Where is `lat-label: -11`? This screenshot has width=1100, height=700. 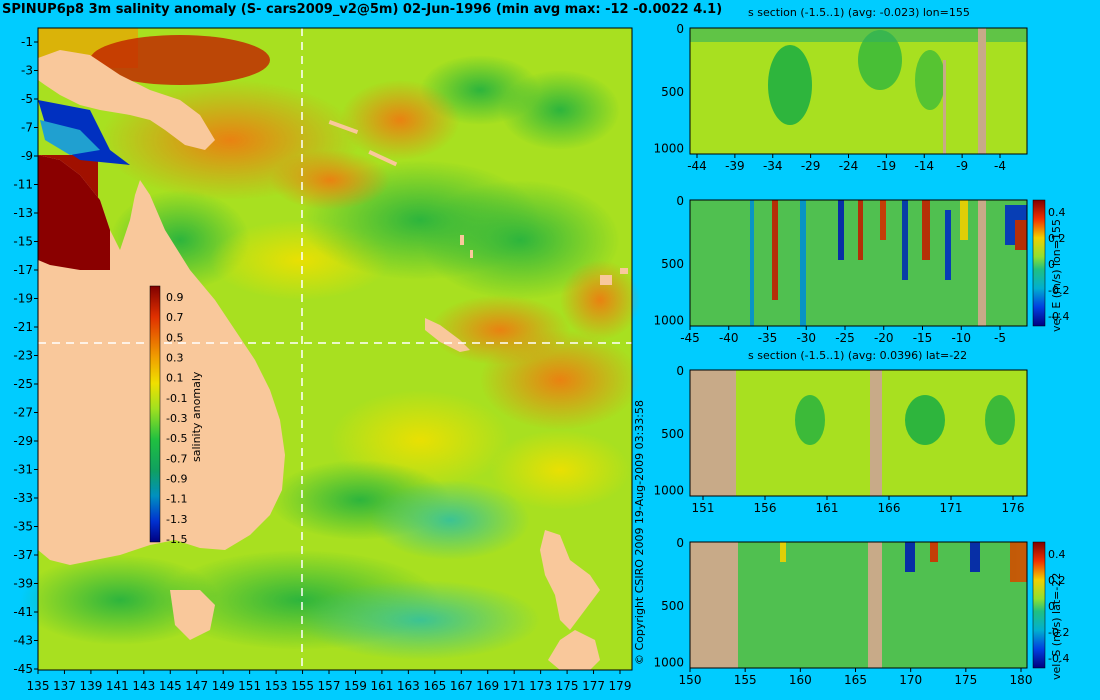
lat-label: -11 is located at coordinates (23, 185).